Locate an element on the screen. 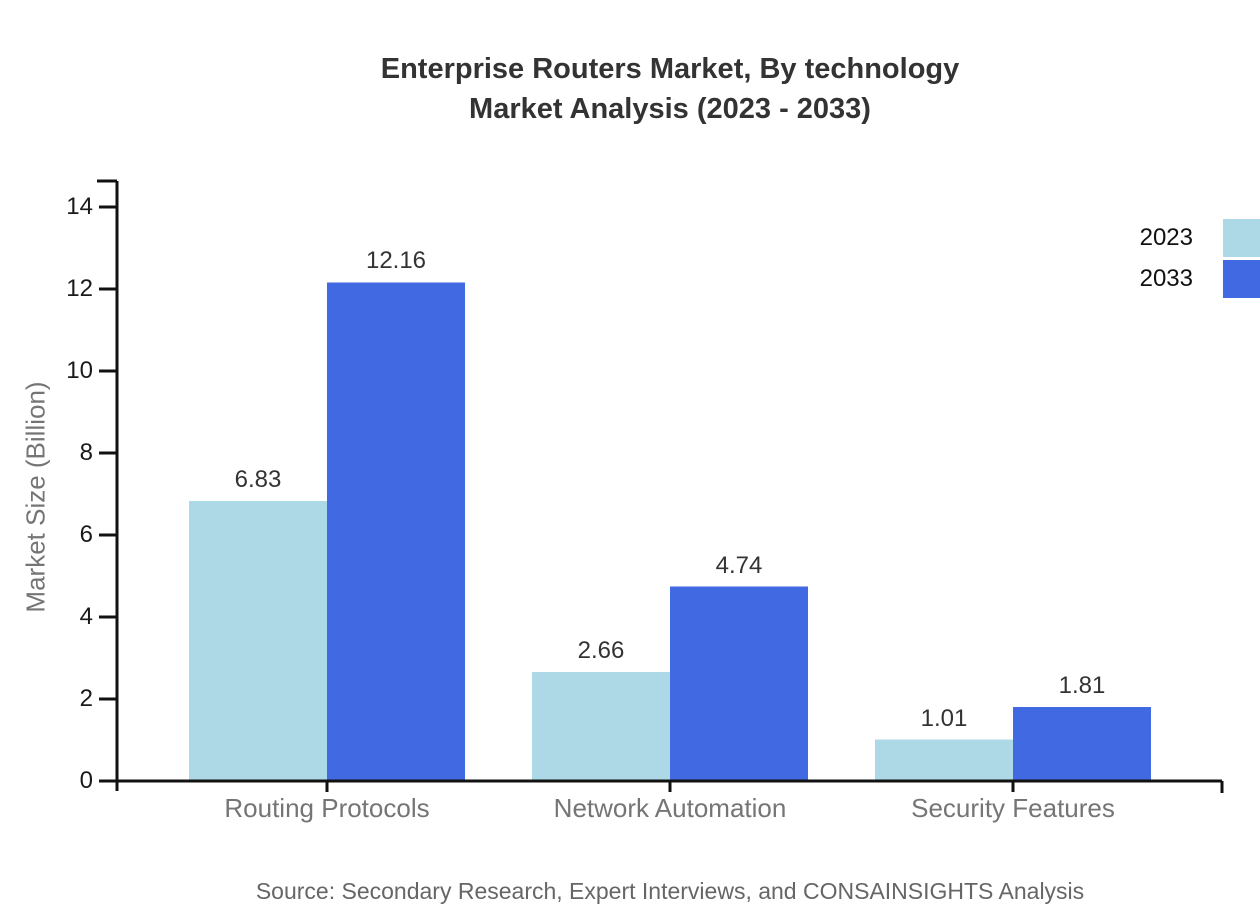  value-label: 4.74 is located at coordinates (739, 565).